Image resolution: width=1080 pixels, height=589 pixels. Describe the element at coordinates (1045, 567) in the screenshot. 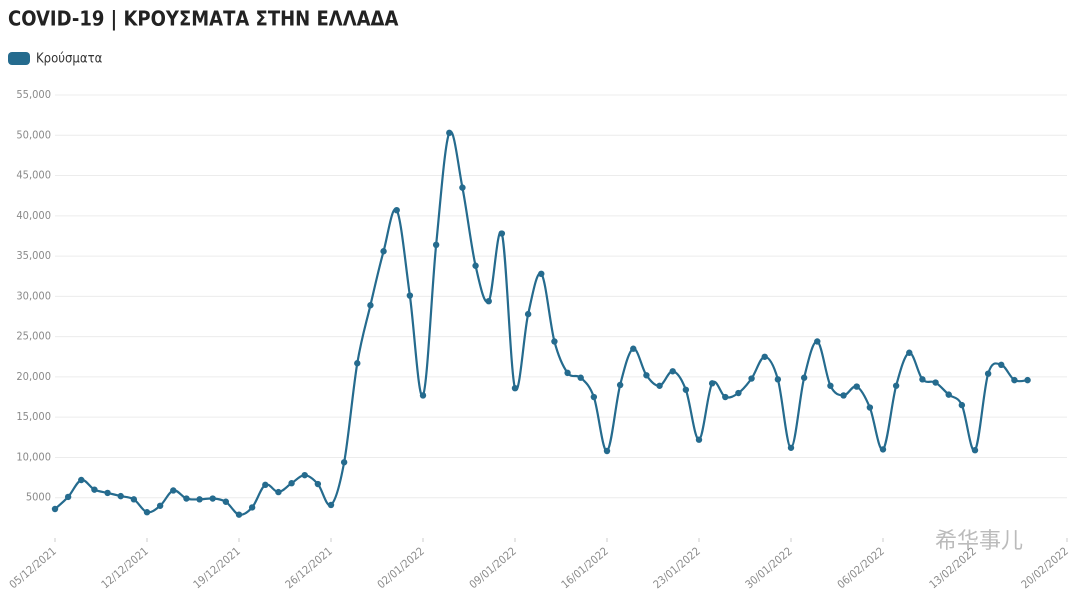

I see `x-tick-label: 20/02/2022` at that location.